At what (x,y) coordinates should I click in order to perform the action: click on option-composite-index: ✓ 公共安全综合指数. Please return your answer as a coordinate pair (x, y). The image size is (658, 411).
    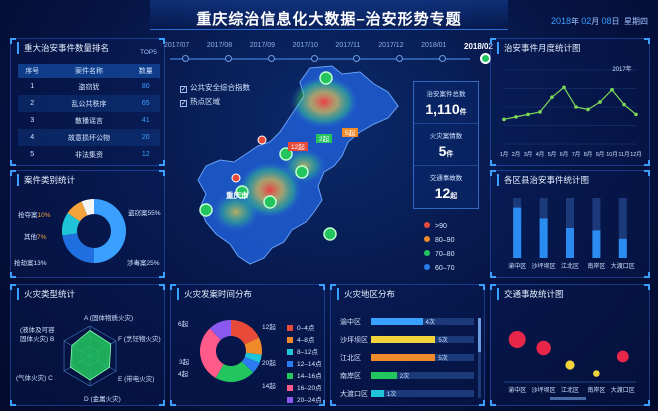
    Looking at the image, I should click on (215, 88).